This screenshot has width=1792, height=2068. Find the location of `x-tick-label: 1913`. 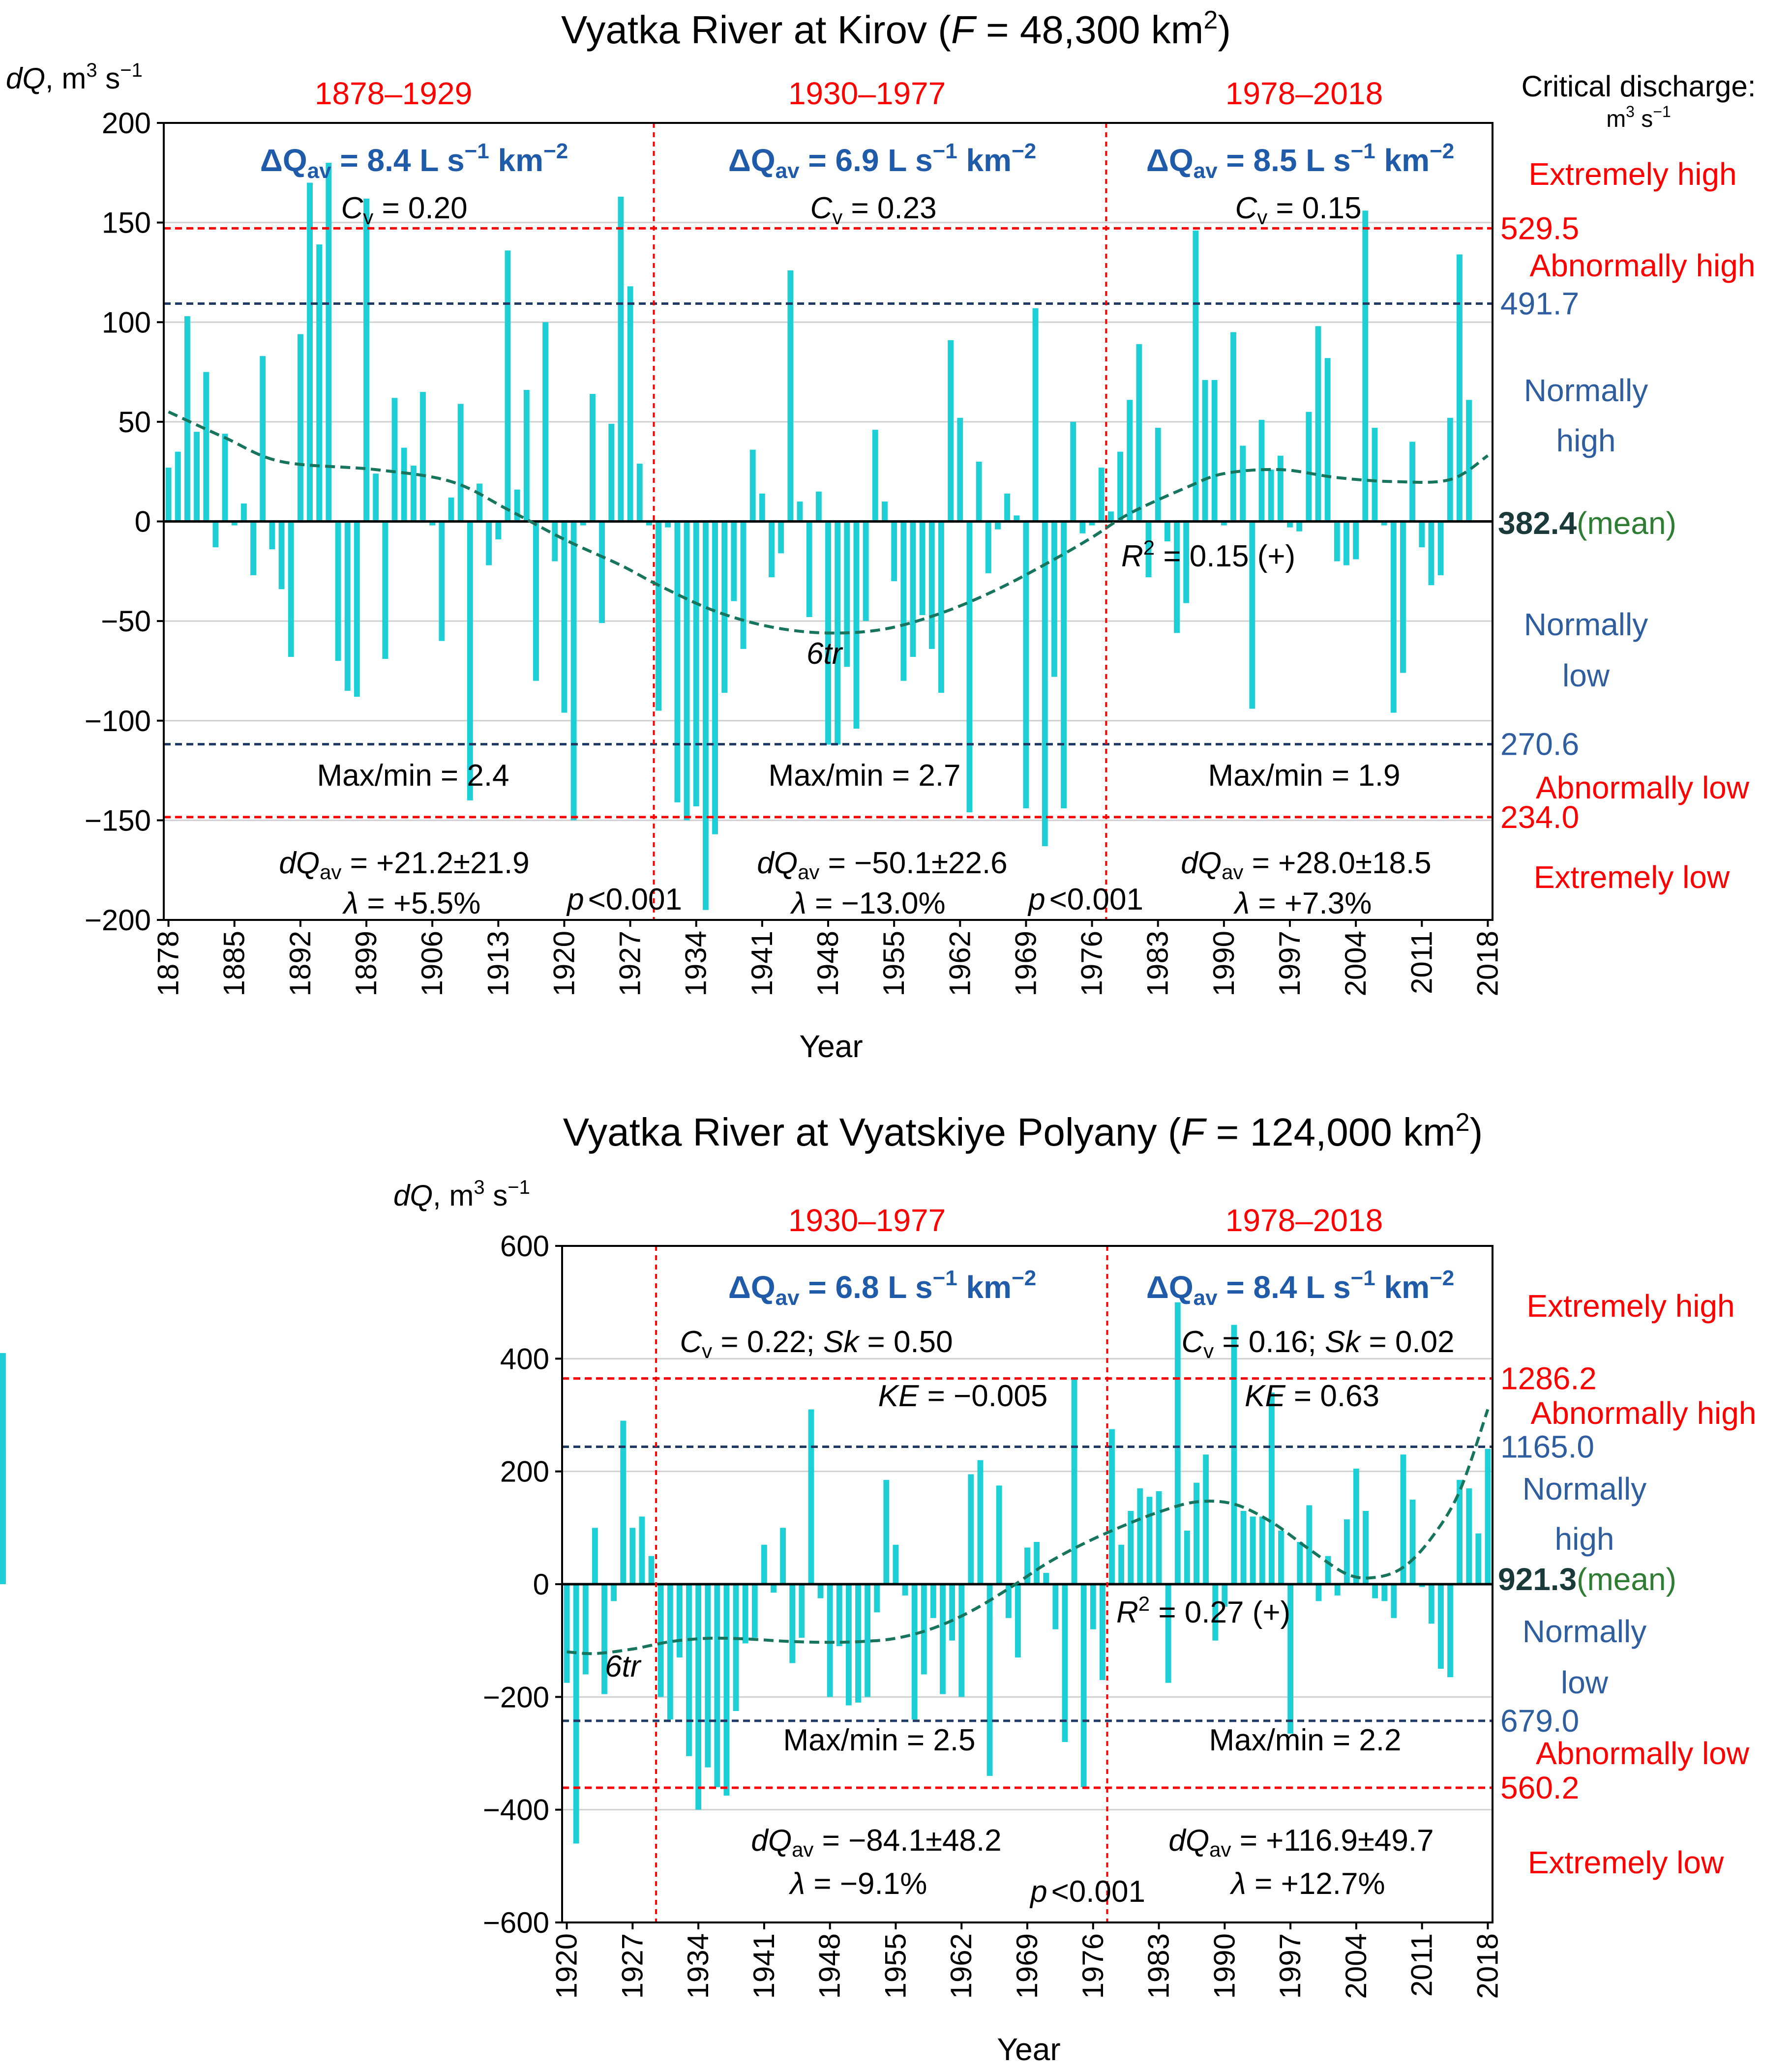

x-tick-label: 1913 is located at coordinates (497, 963).